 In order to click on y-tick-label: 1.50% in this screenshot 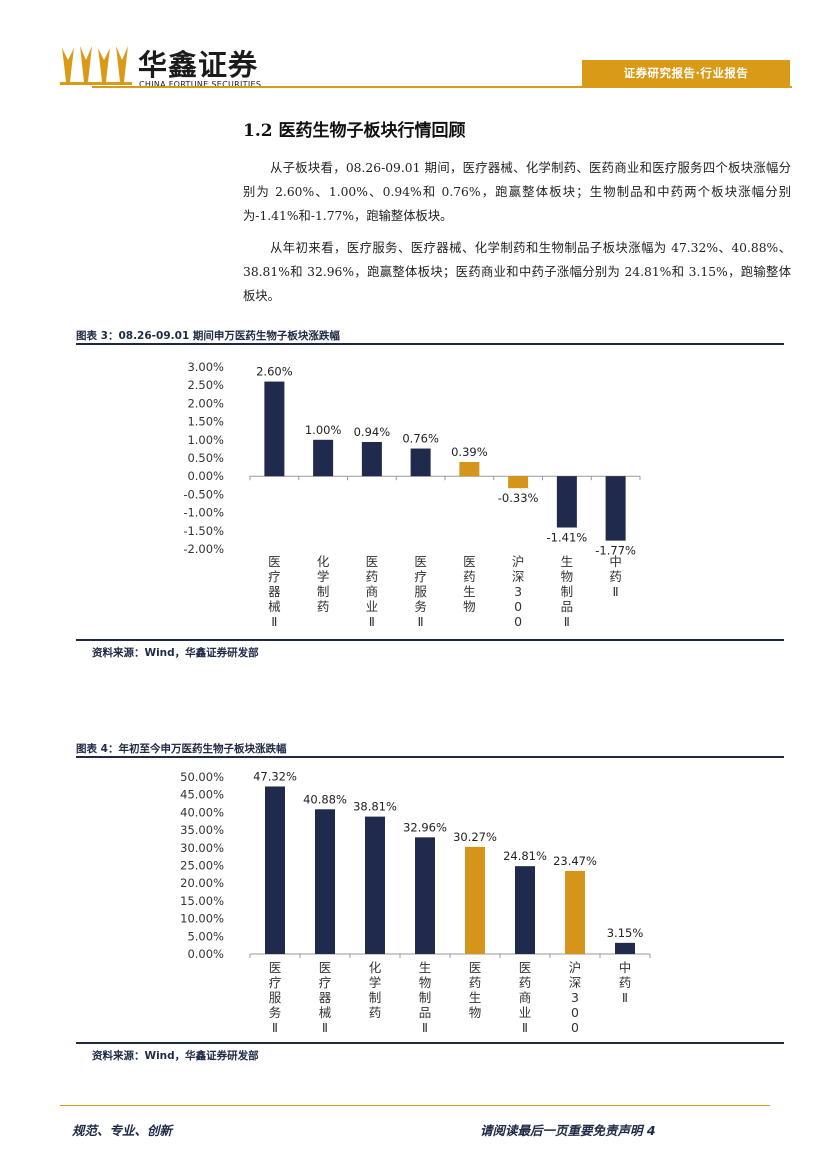, I will do `click(205, 422)`.